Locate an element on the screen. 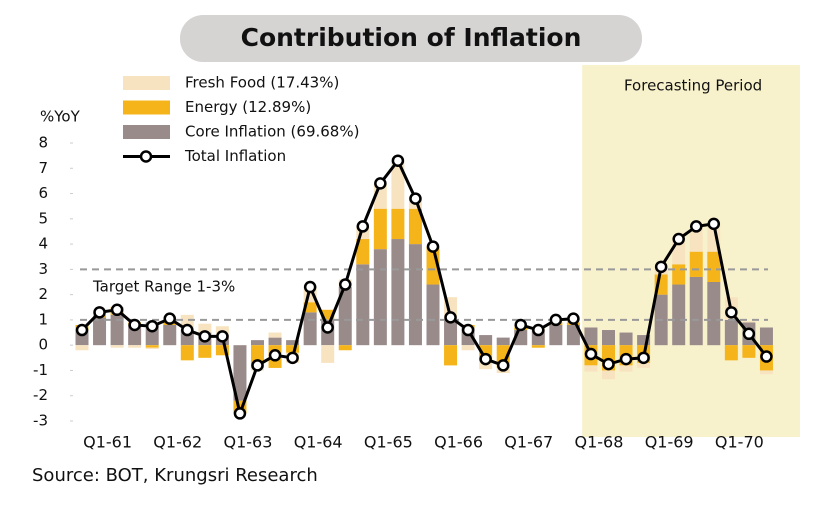  x-tick-label: Q1-62 is located at coordinates (177, 442).